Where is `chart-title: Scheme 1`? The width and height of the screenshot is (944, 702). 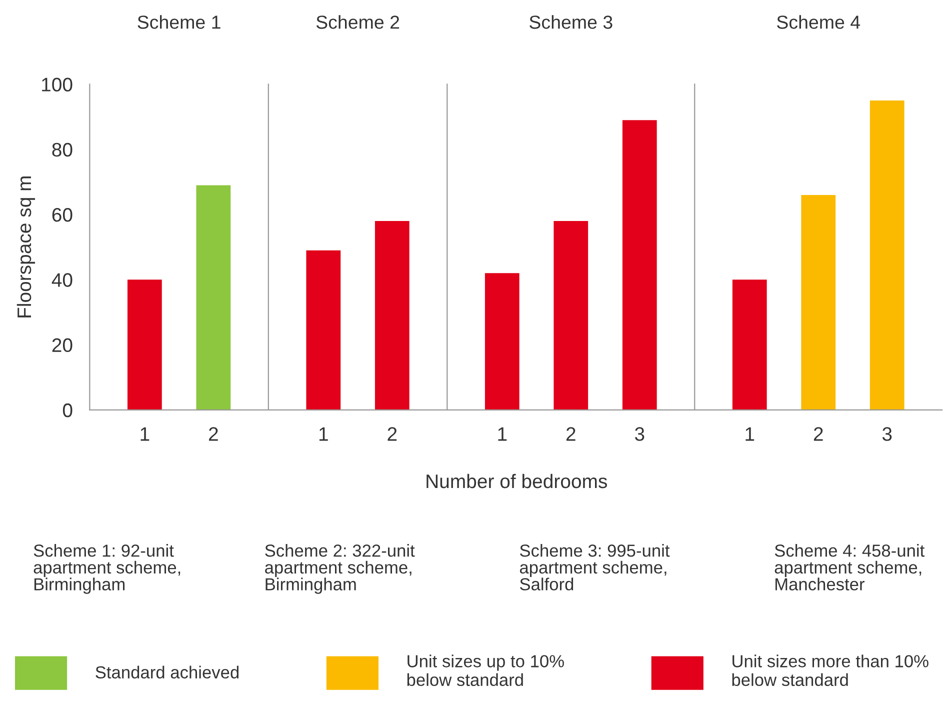 chart-title: Scheme 1 is located at coordinates (179, 22).